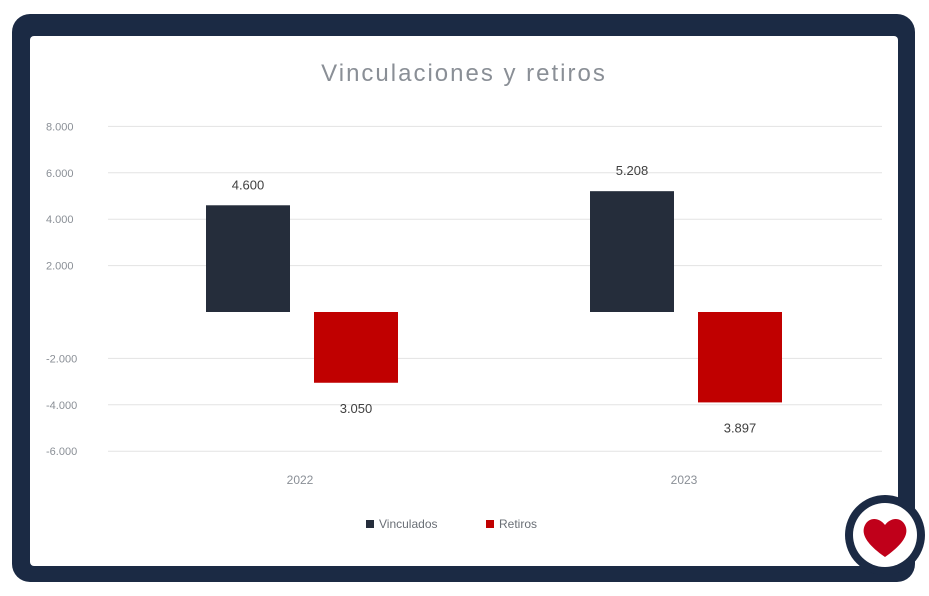  Describe the element at coordinates (464, 73) in the screenshot. I see `chart-title: Vinculaciones y retiros` at that location.